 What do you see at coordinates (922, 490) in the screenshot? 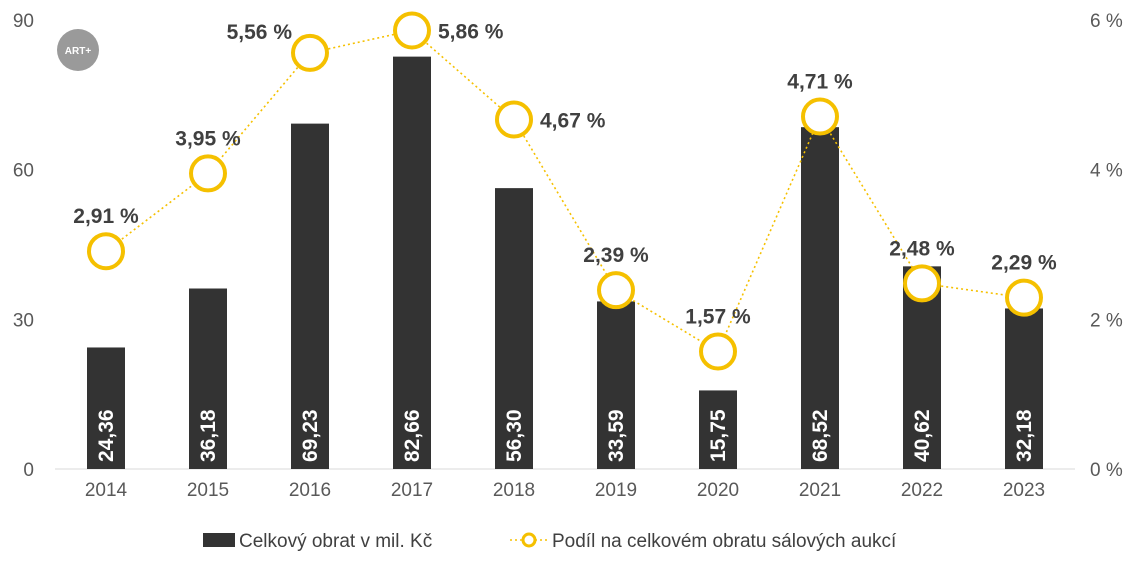
I see `x-tick-label: 2022` at bounding box center [922, 490].